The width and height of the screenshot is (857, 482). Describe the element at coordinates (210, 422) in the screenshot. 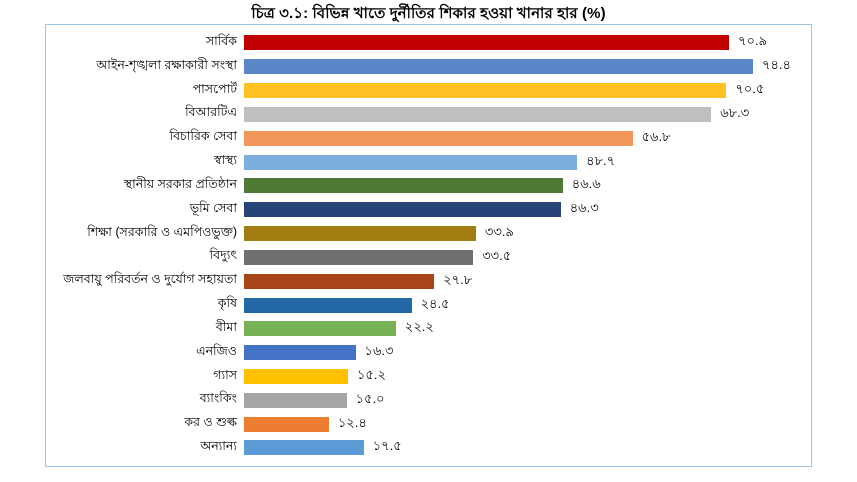

I see `category-label: কর ও শুল্ক` at that location.